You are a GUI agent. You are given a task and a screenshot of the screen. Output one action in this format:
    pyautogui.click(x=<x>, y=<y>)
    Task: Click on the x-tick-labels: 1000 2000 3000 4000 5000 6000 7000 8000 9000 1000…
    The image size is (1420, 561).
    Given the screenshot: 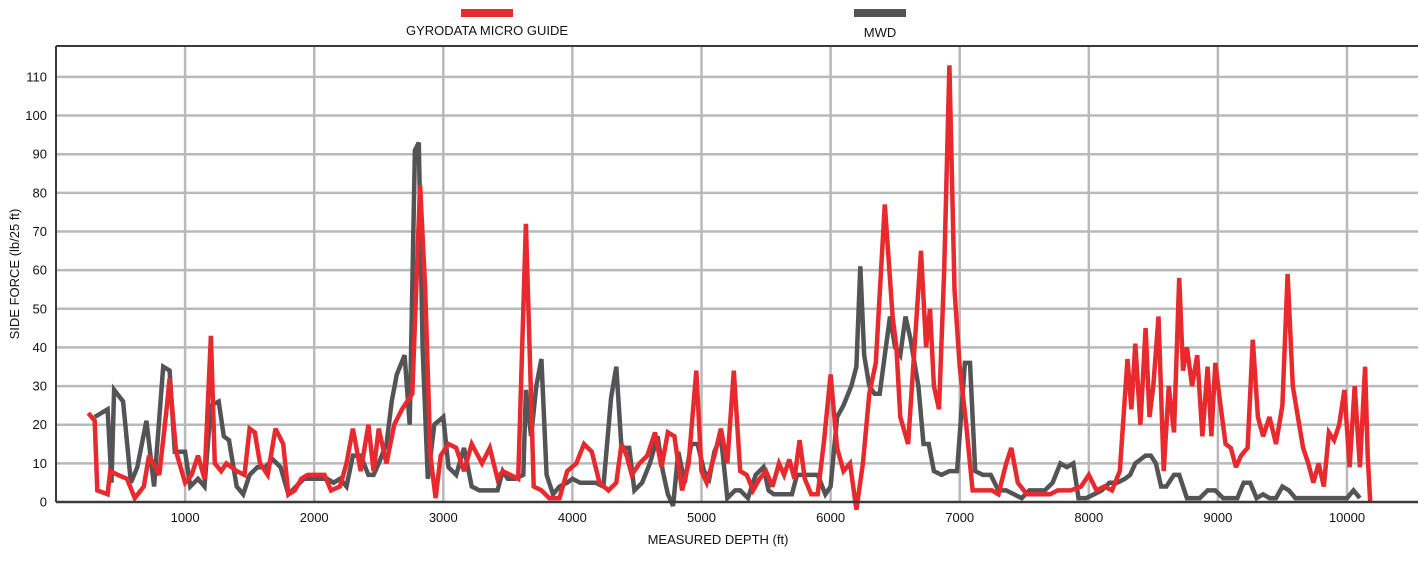 What is the action you would take?
    pyautogui.click(x=768, y=517)
    